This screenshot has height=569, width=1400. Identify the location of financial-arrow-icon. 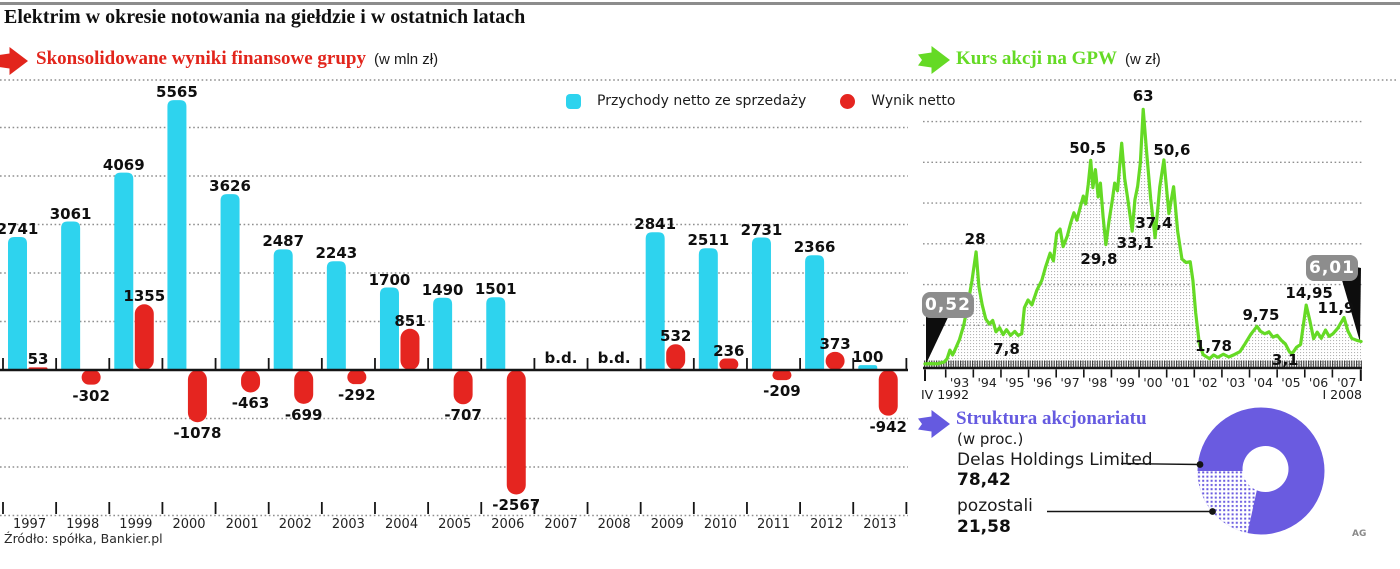
(14, 61).